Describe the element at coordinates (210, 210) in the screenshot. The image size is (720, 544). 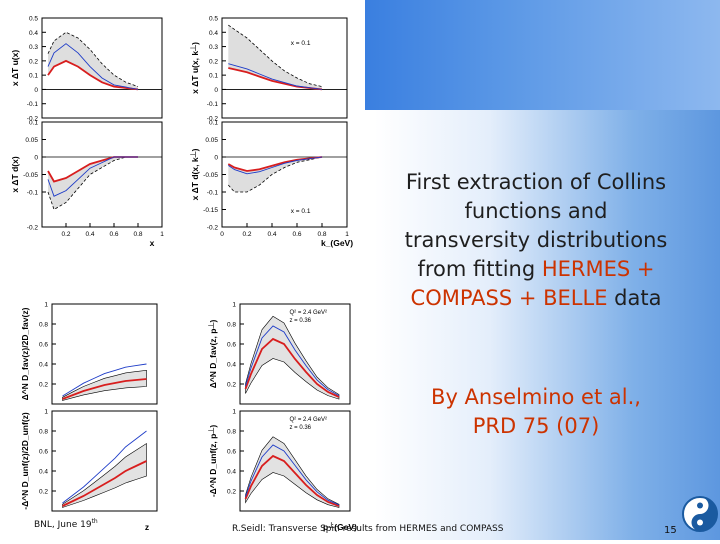
I see `y-tick-label: -0.15` at that location.